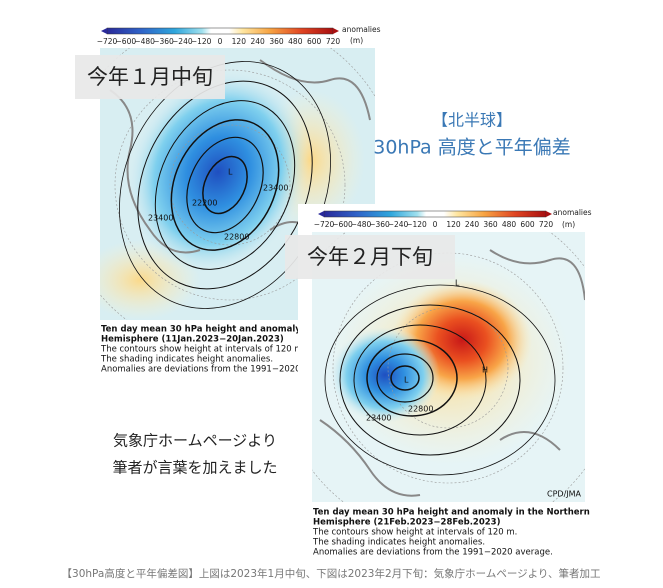 Image resolution: width=663 pixels, height=588 pixels. I want to click on map-label: H, so click(485, 370).